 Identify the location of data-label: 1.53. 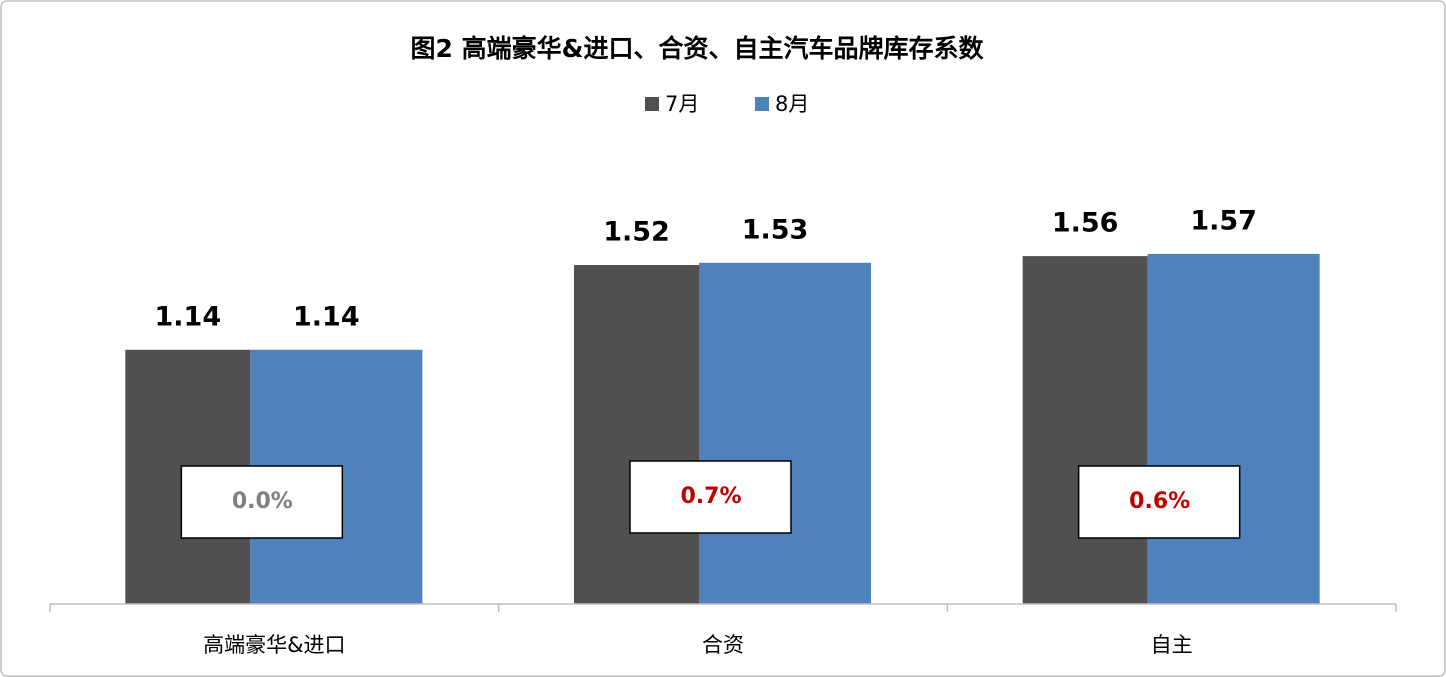
(775, 229).